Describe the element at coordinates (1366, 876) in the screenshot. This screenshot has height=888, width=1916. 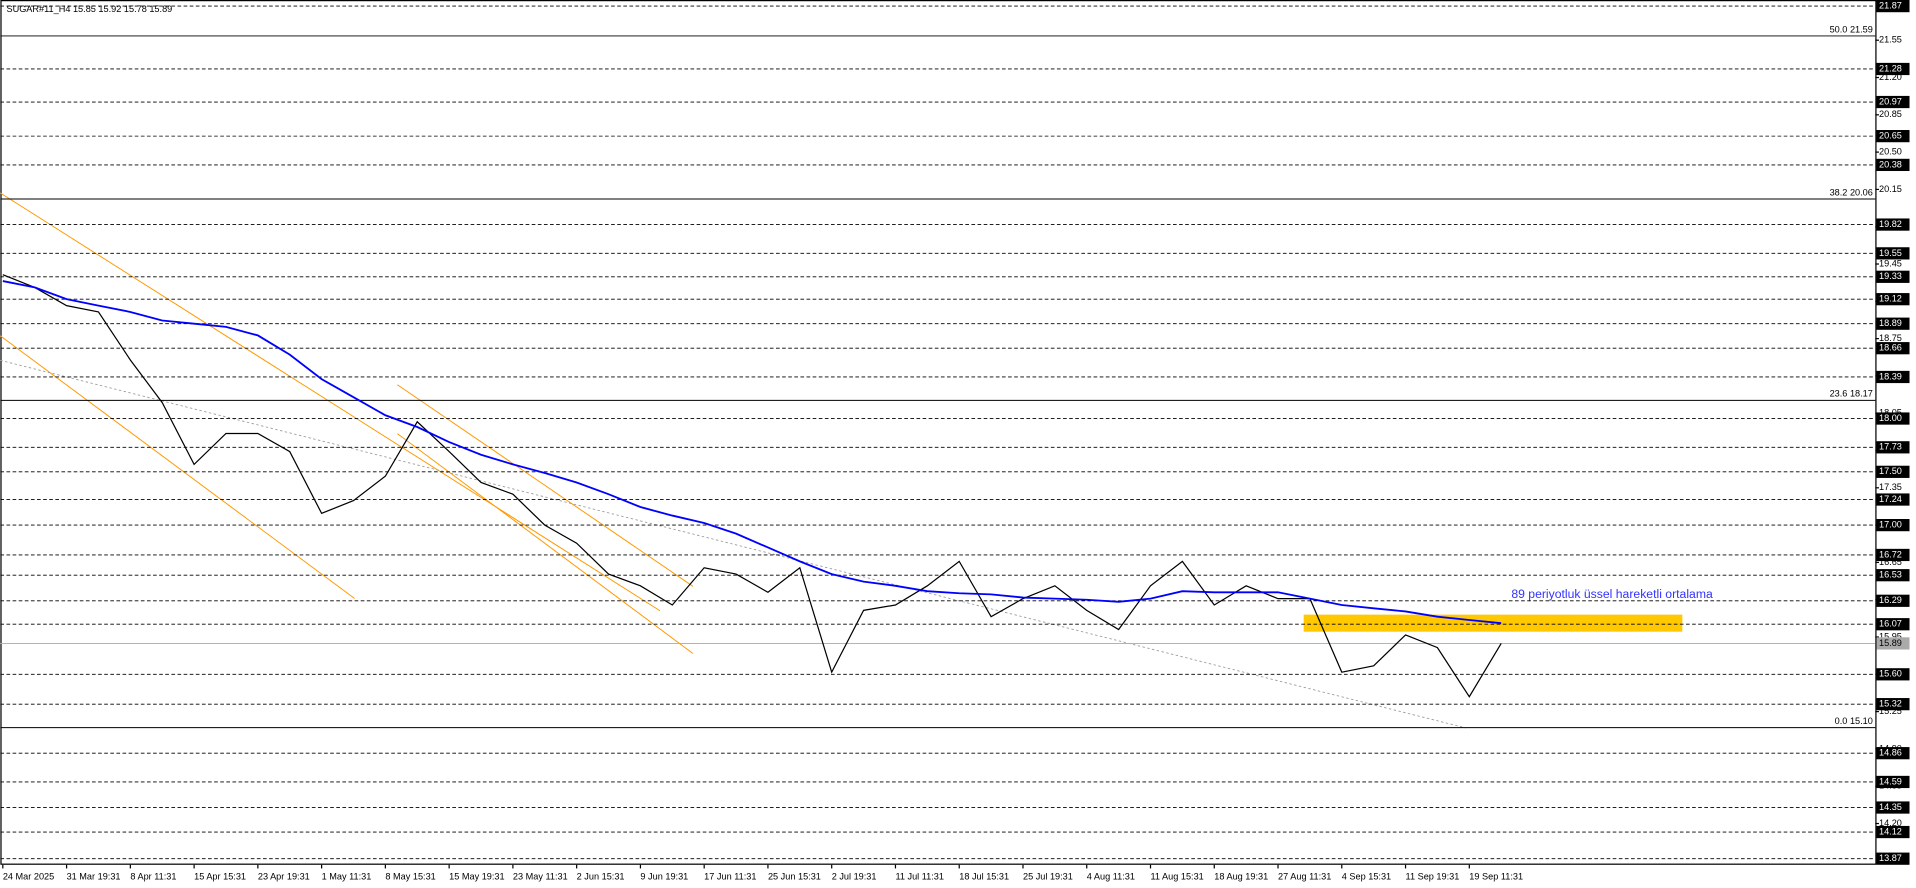
I see `x-tick-label: 4 Sep 15:31` at that location.